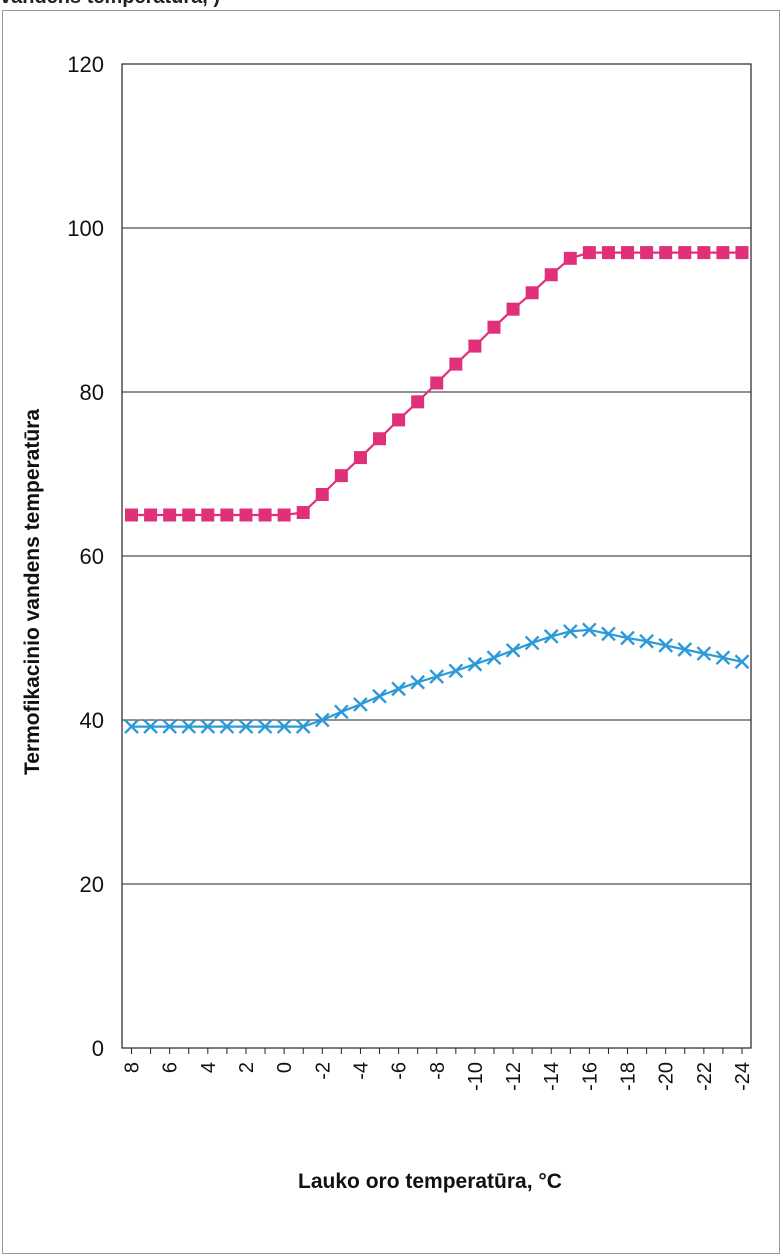 Image resolution: width=783 pixels, height=1258 pixels. What do you see at coordinates (92, 392) in the screenshot?
I see `y-tick-label: 80` at bounding box center [92, 392].